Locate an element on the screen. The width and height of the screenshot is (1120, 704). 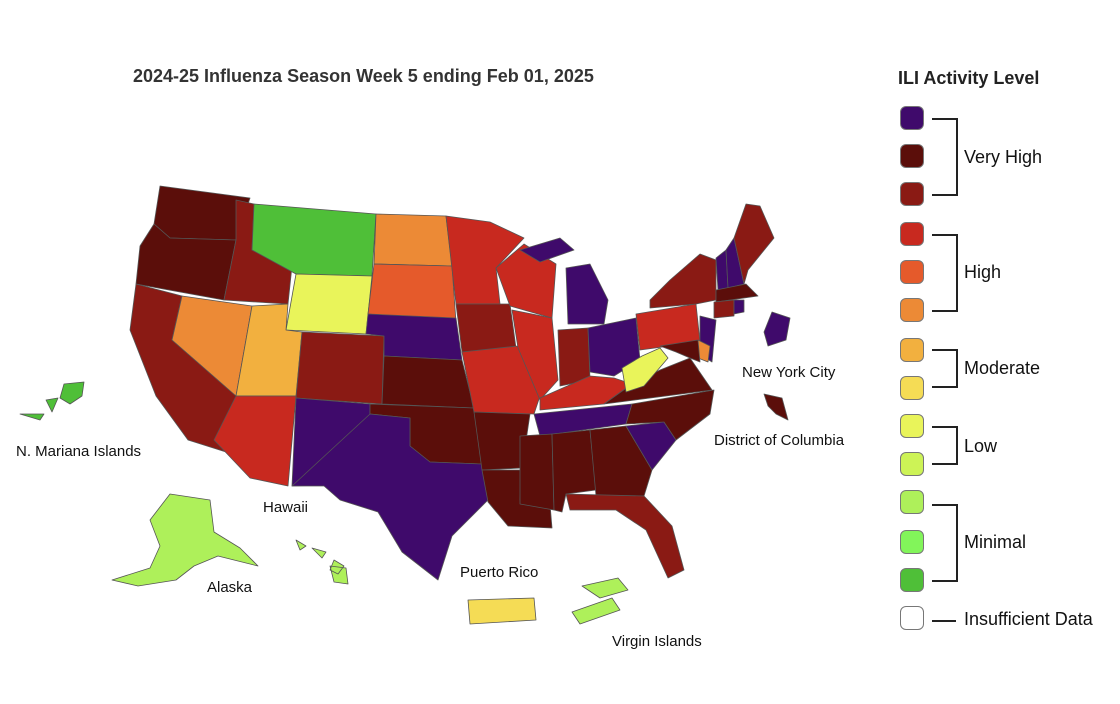
state-north-dakota is located at coordinates (413, 240).